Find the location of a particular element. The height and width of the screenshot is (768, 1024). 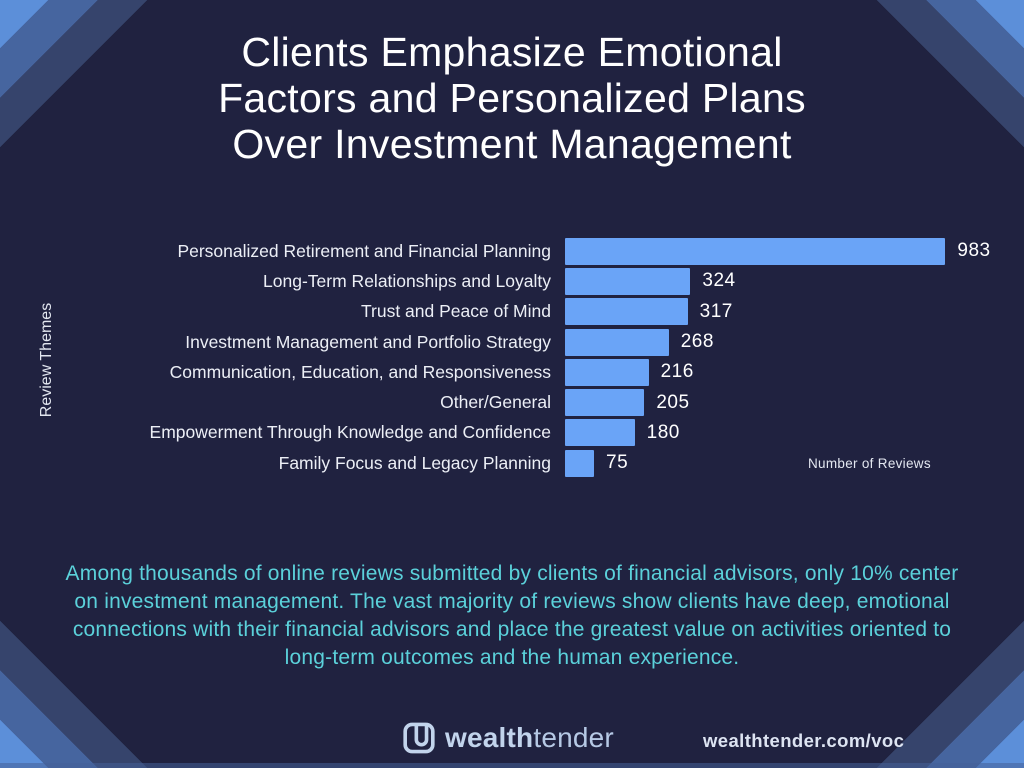

bar-value-label: 317 is located at coordinates (716, 311).